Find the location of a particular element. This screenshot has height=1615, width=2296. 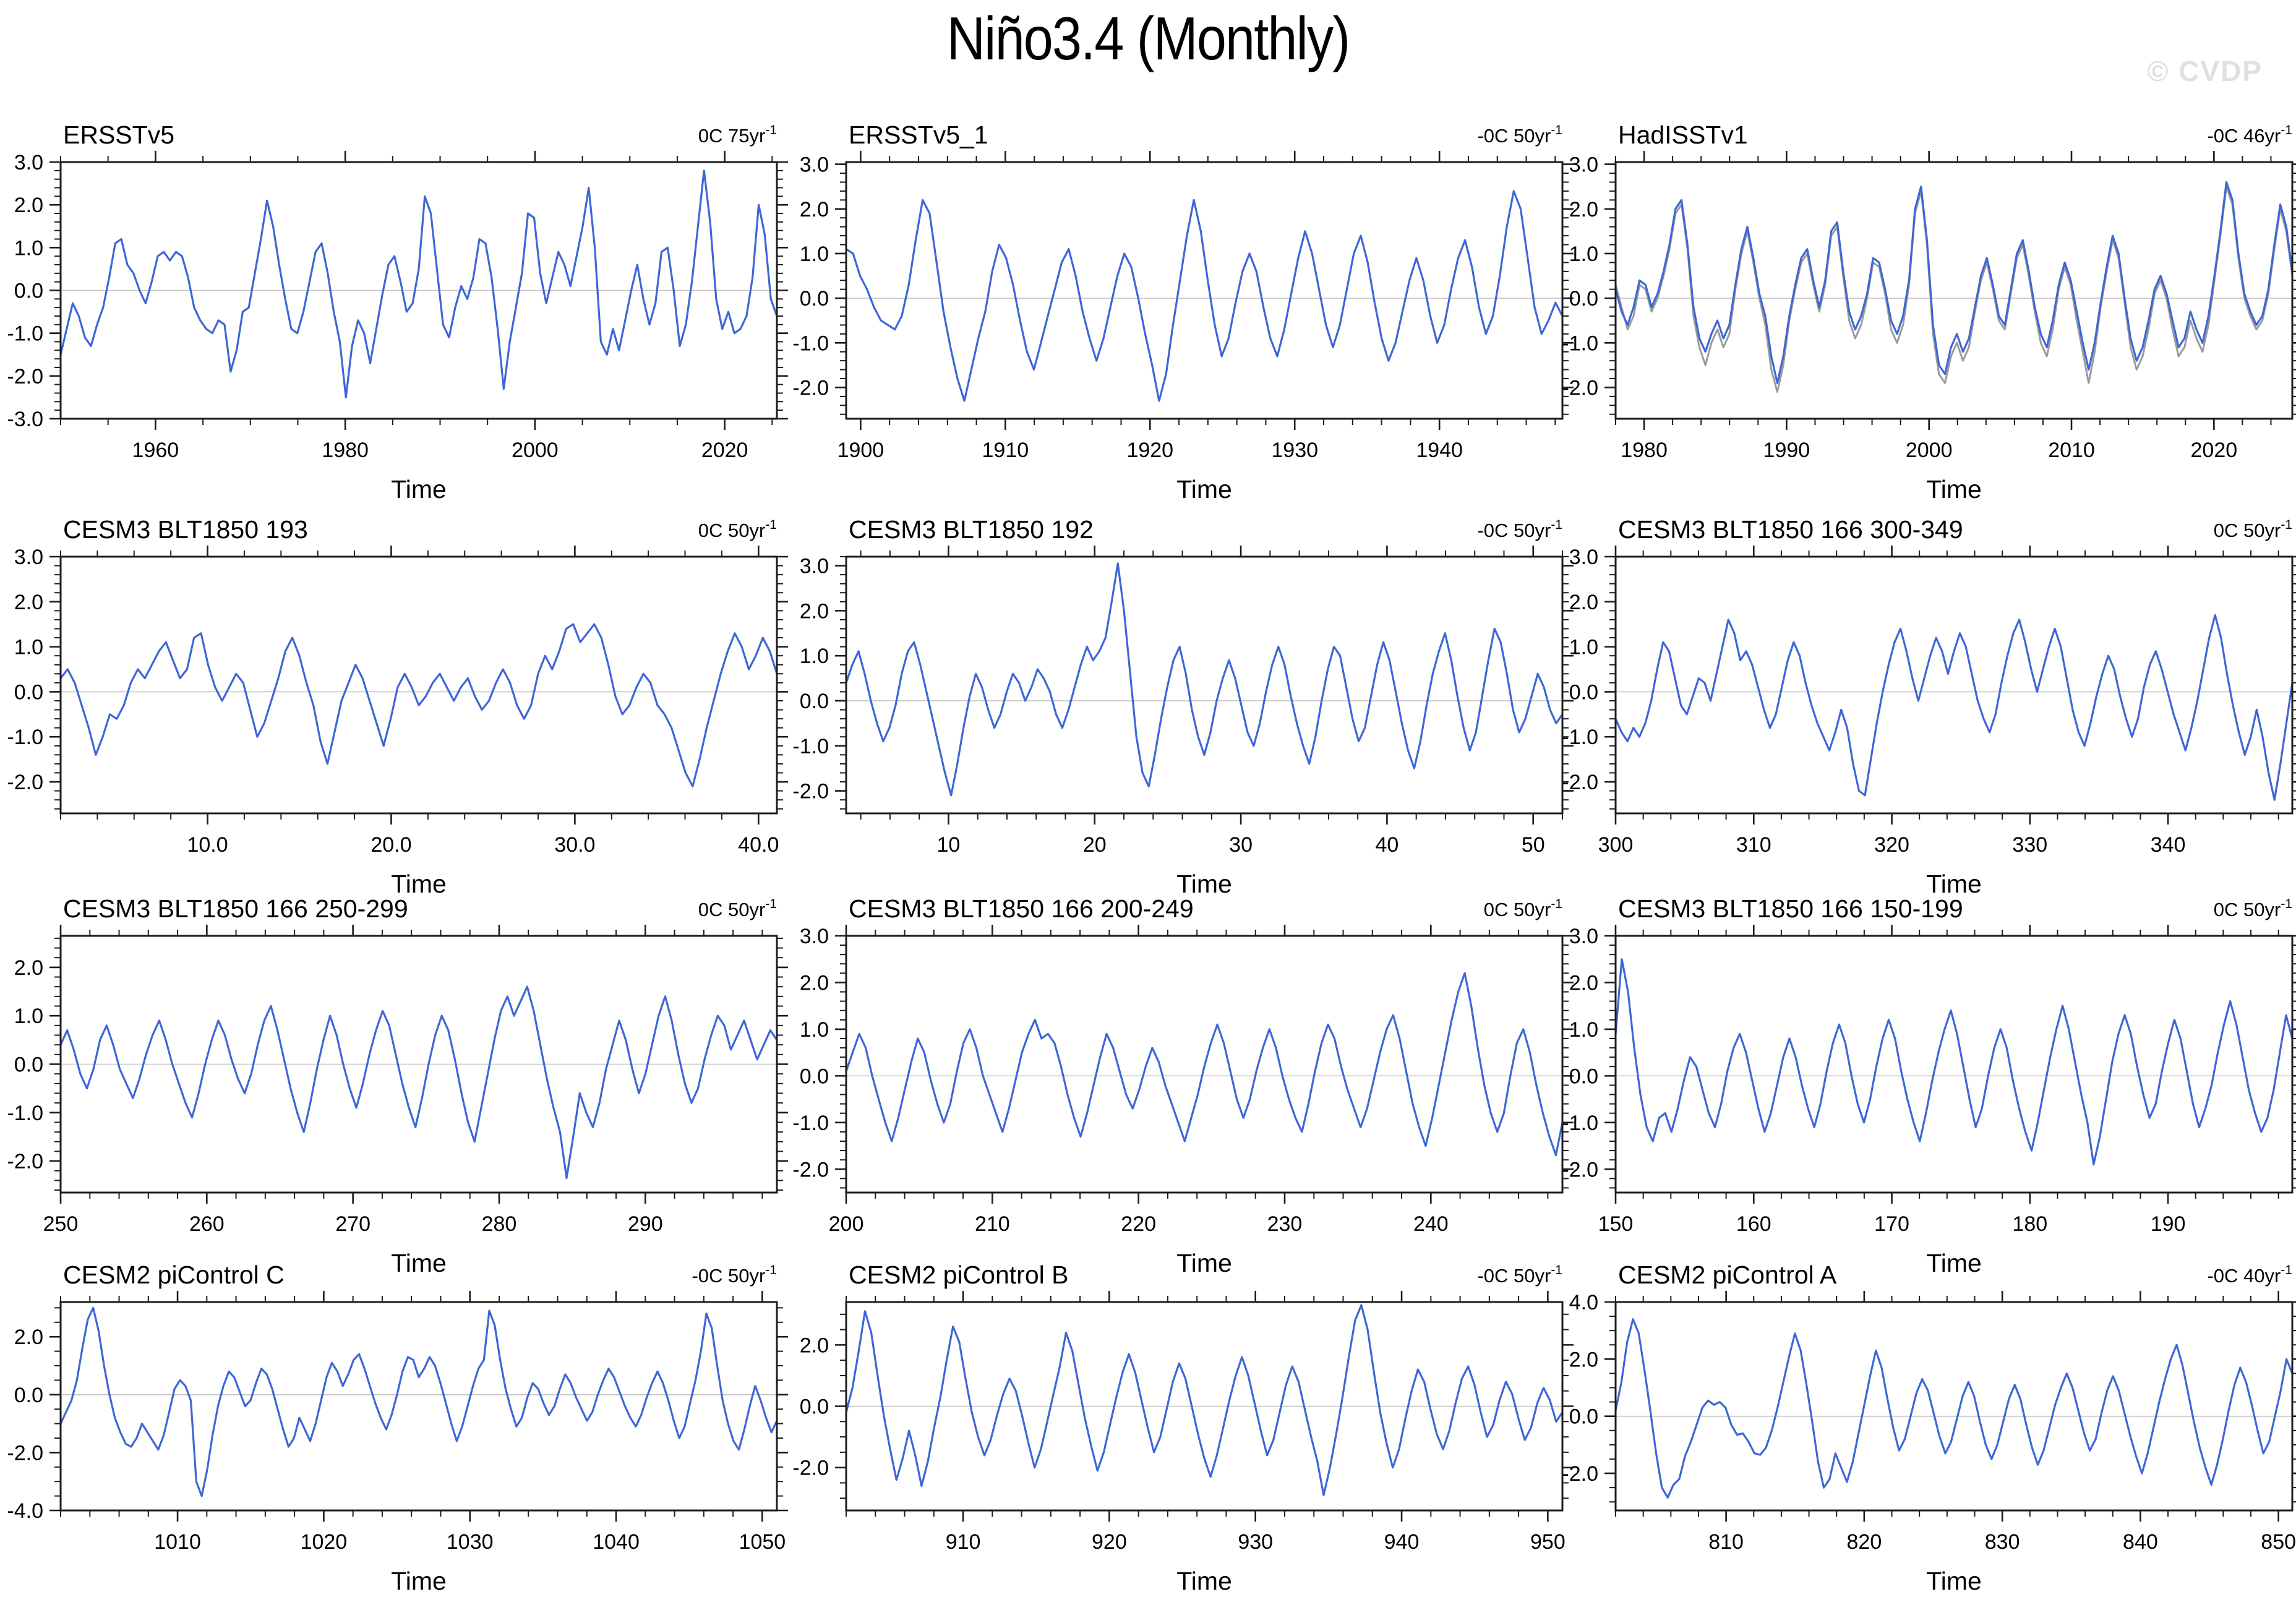

panel-title: CESM2 piControl C is located at coordinates (174, 1275).